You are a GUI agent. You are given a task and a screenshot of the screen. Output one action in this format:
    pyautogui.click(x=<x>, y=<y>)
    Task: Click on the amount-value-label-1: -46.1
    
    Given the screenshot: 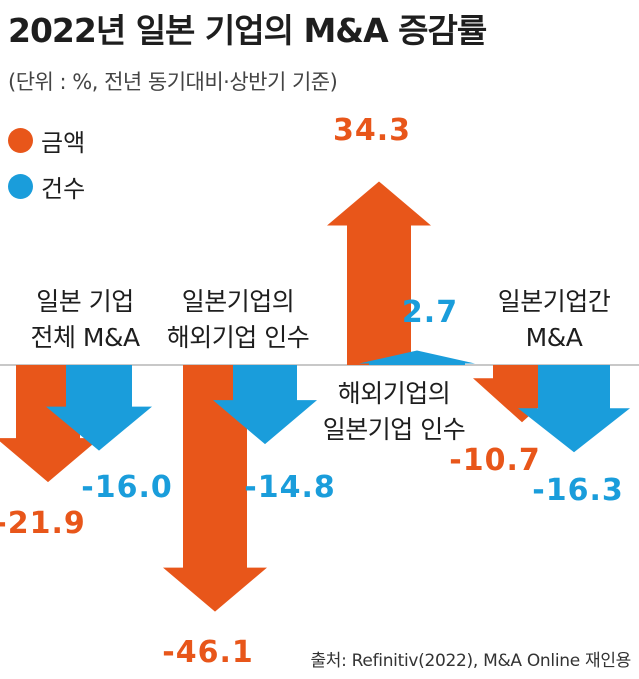 What is the action you would take?
    pyautogui.click(x=207, y=652)
    